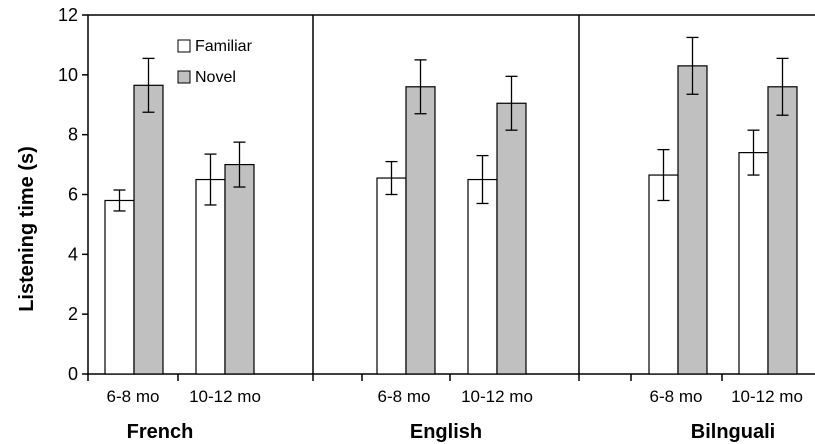  What do you see at coordinates (215, 77) in the screenshot?
I see `legend-label-novel: Novel` at bounding box center [215, 77].